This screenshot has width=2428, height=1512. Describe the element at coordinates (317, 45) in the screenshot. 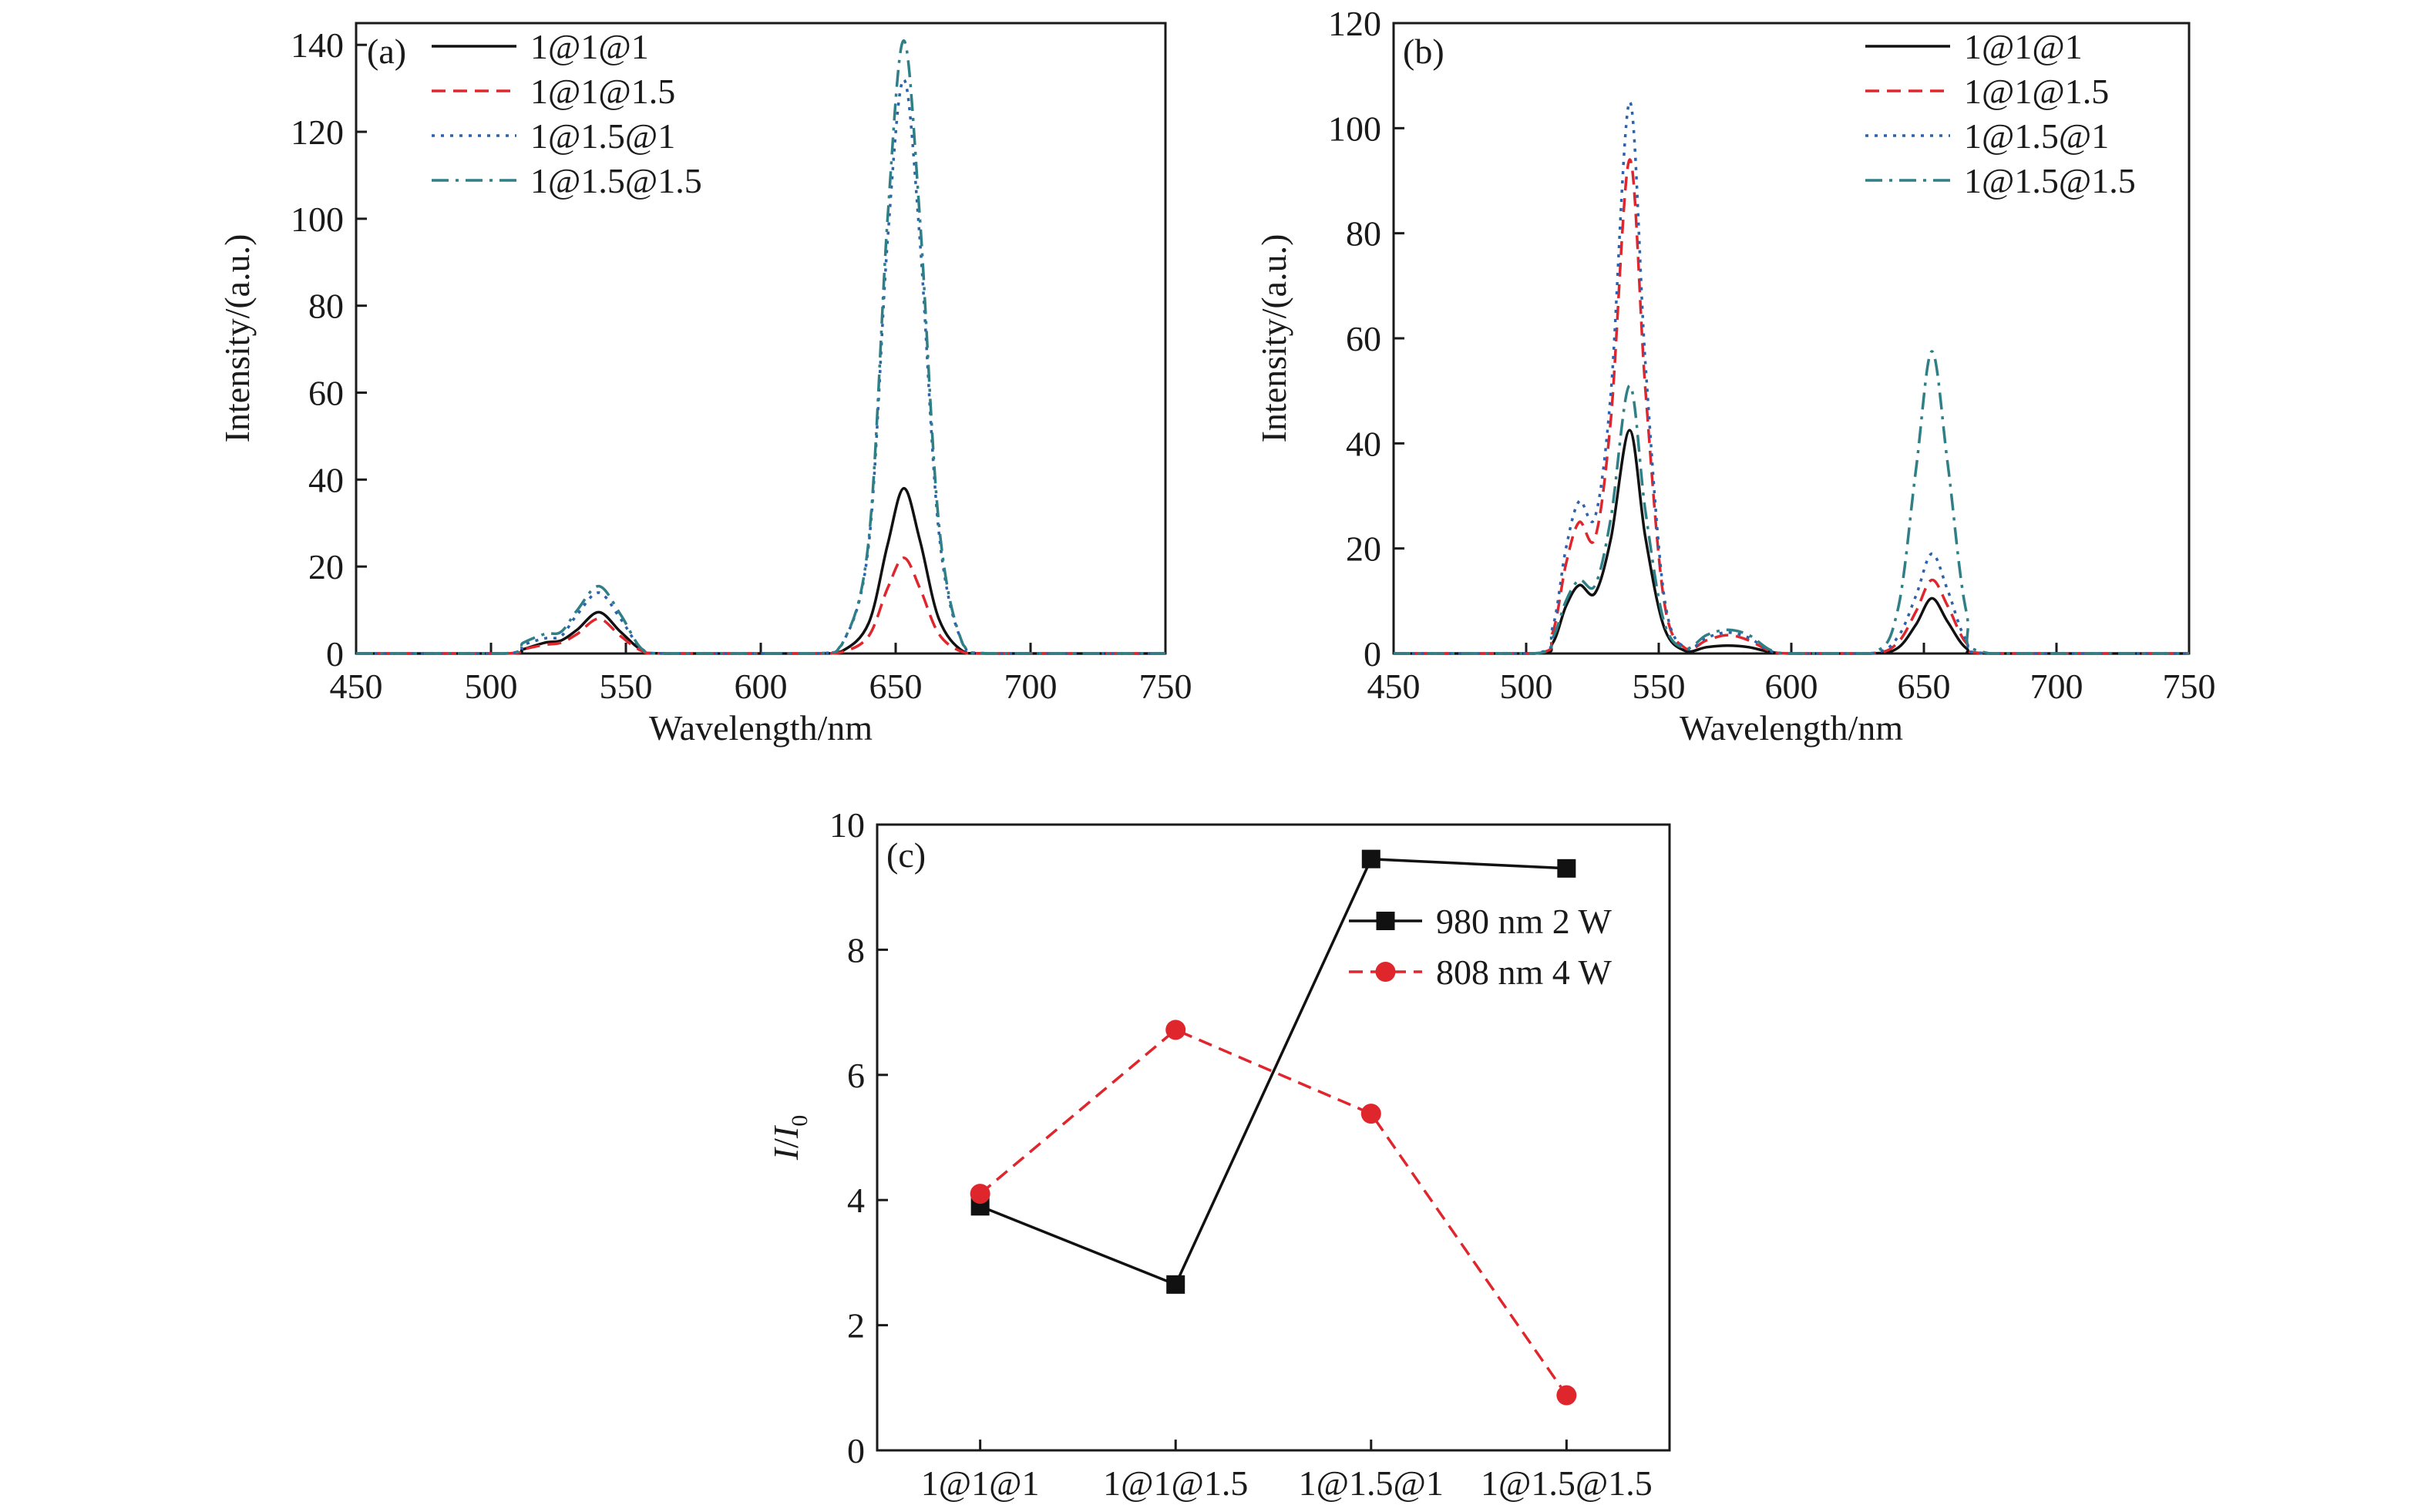

I see `y-tick-label: 140` at that location.